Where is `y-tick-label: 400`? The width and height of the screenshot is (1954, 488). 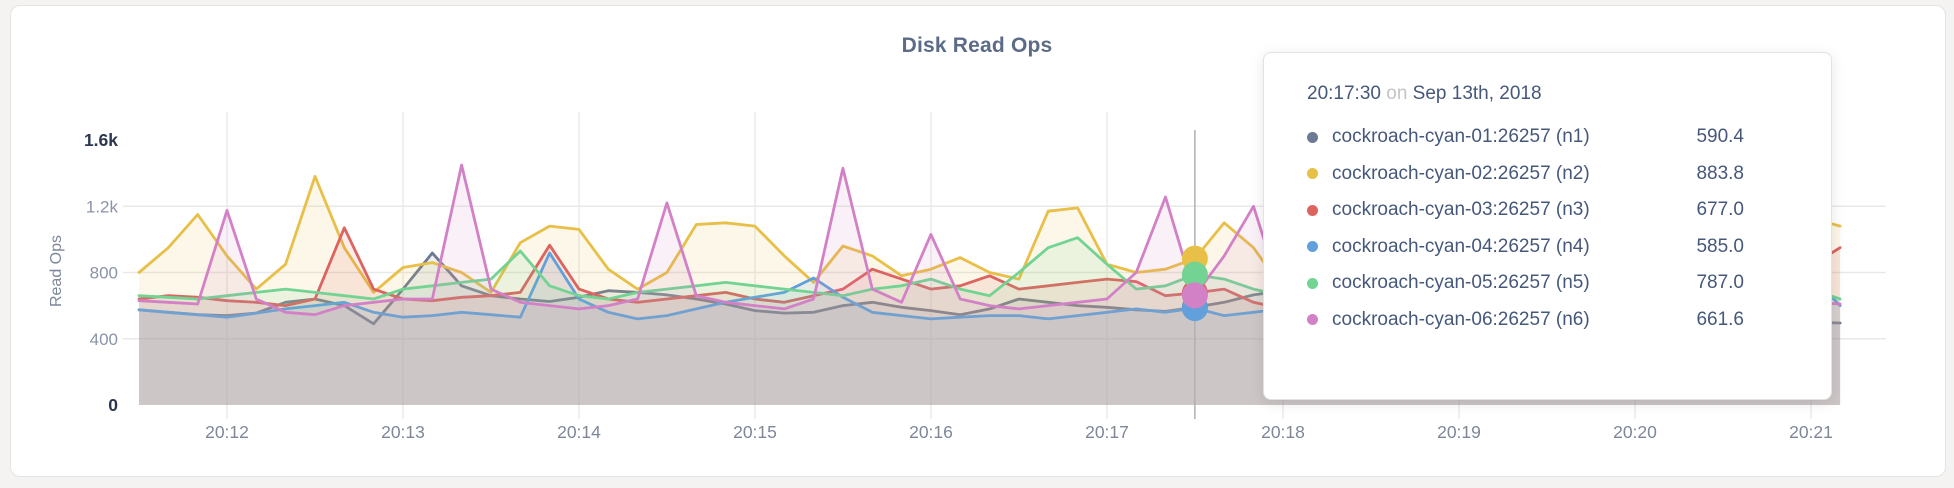 y-tick-label: 400 is located at coordinates (104, 339).